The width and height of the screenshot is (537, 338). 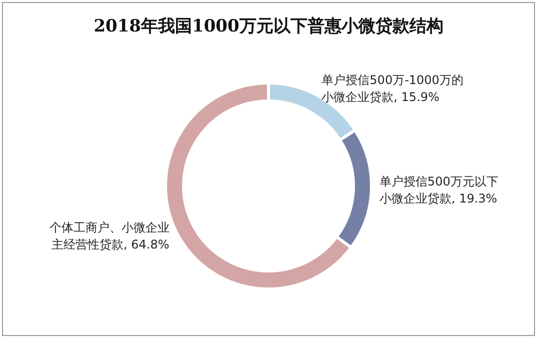 I want to click on slice-label: 单户授信500万元以下小微企业贷款, 19.3%, so click(x=438, y=190).